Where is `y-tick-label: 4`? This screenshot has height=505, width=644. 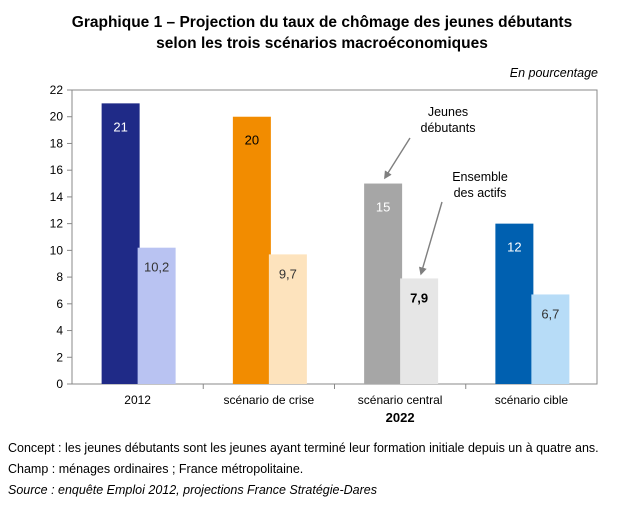 y-tick-label: 4 is located at coordinates (59, 331).